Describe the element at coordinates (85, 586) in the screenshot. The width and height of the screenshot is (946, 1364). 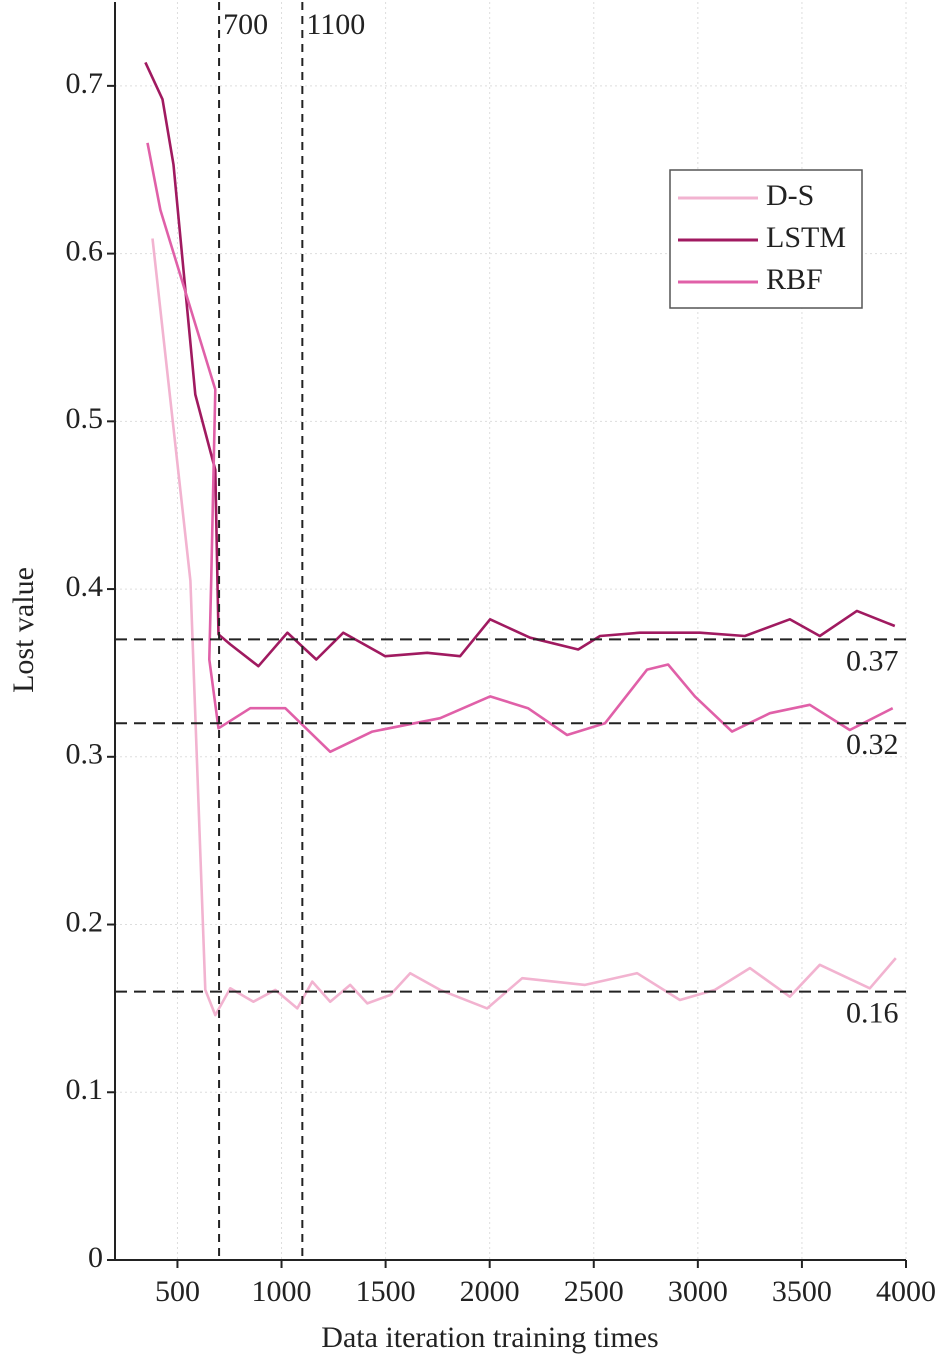
I see `y-tick-label: 0.4` at that location.